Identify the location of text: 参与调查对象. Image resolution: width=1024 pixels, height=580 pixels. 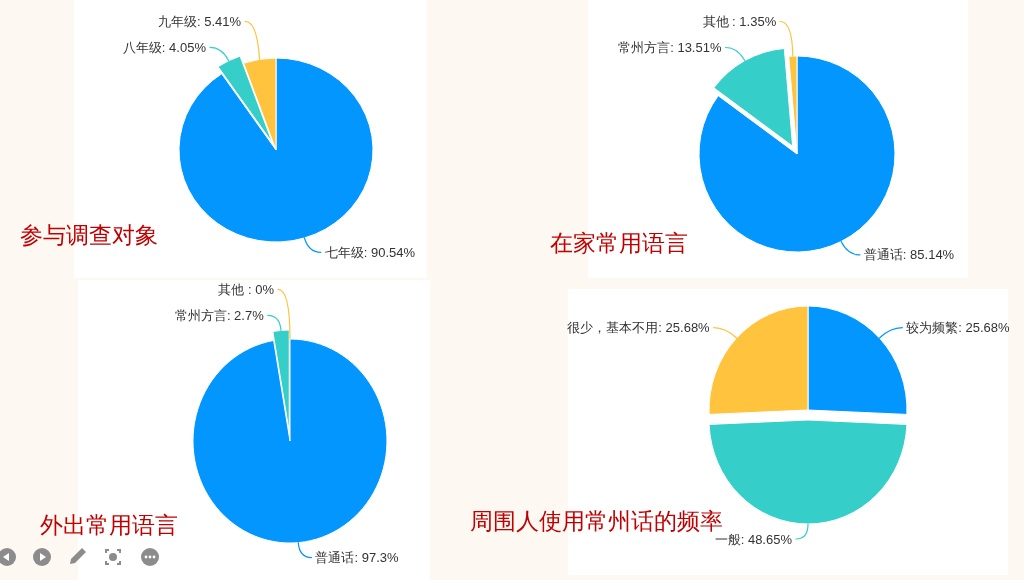
(89, 235).